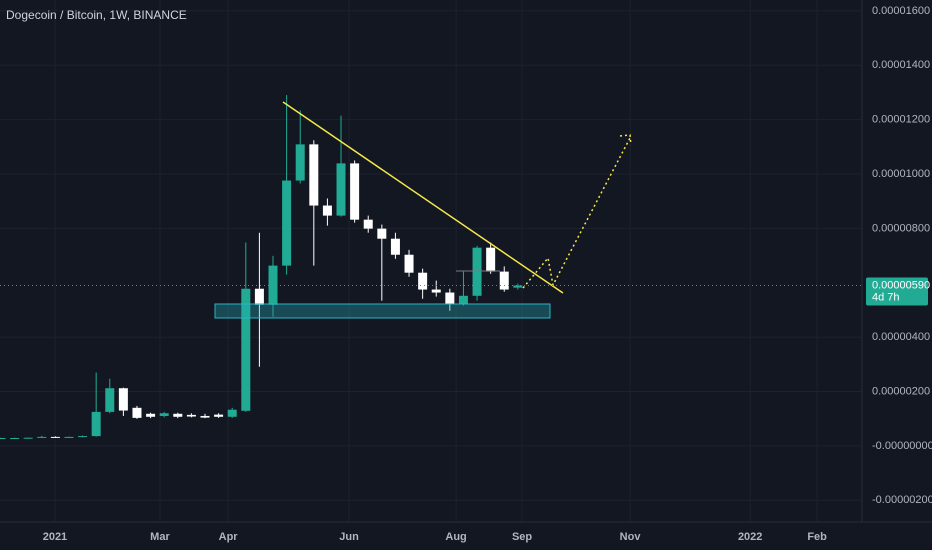  I want to click on x-tick-label: Aug, so click(455, 537).